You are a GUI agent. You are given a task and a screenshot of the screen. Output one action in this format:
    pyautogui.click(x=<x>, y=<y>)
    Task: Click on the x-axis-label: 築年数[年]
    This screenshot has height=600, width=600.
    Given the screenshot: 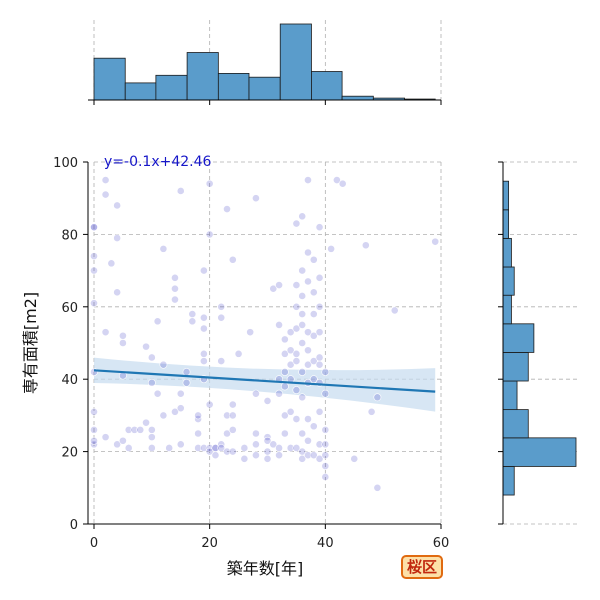 What is the action you would take?
    pyautogui.click(x=265, y=568)
    